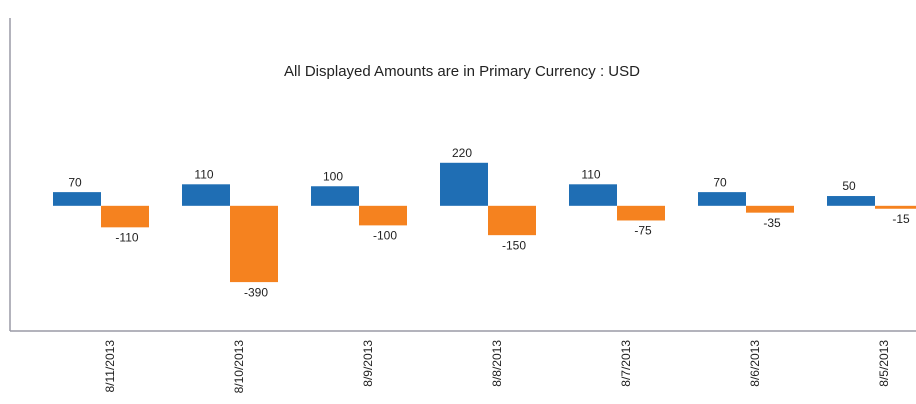 This screenshot has height=404, width=916. Describe the element at coordinates (497, 363) in the screenshot. I see `x-tick-label: 8/8/2013` at that location.